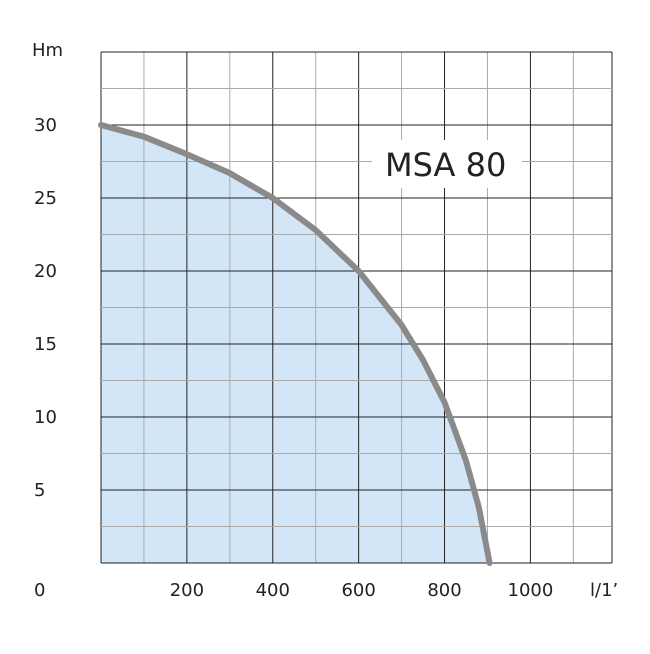 The height and width of the screenshot is (654, 650). Describe the element at coordinates (187, 590) in the screenshot. I see `x-tick-label: 200` at that location.